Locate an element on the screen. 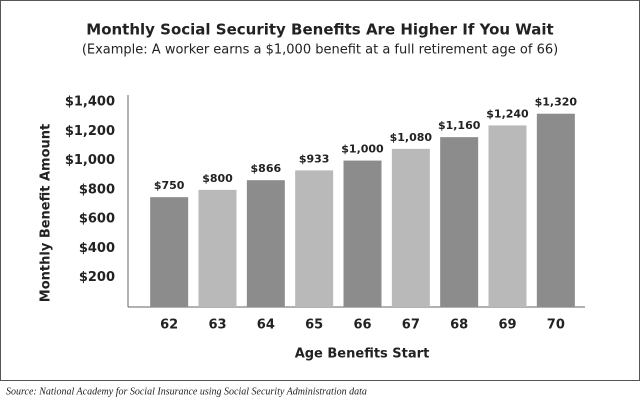 The image size is (640, 403). x-tick-label: 70 is located at coordinates (556, 325).